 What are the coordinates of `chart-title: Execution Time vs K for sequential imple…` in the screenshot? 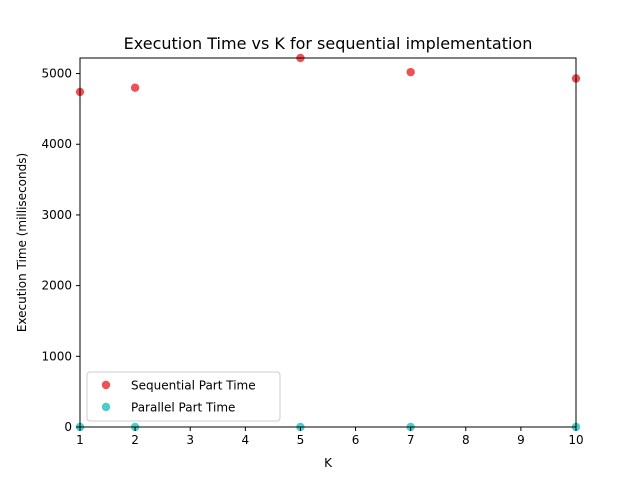 It's located at (328, 43).